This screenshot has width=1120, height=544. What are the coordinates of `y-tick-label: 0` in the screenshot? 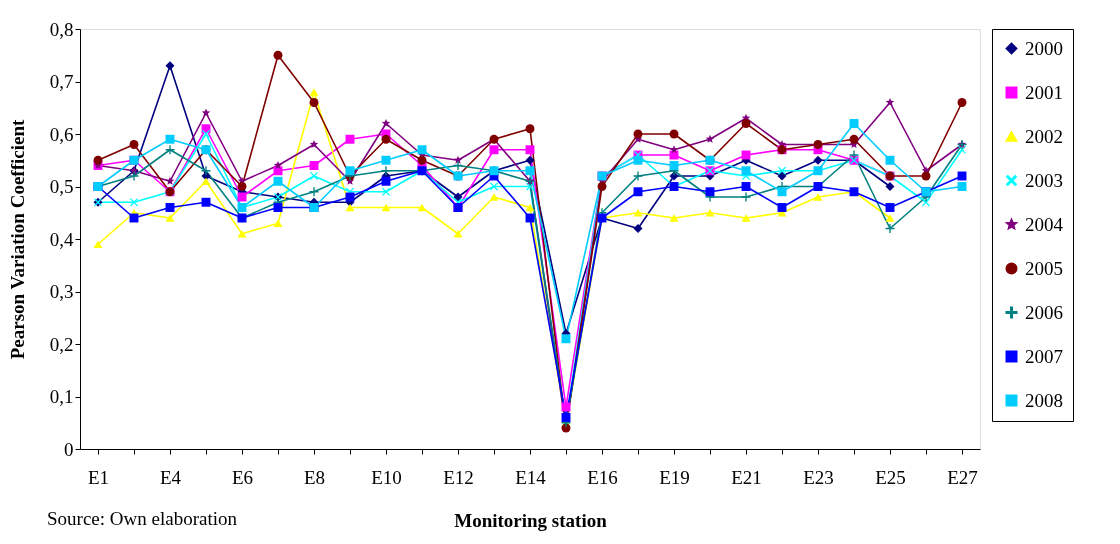 It's located at (69, 449).